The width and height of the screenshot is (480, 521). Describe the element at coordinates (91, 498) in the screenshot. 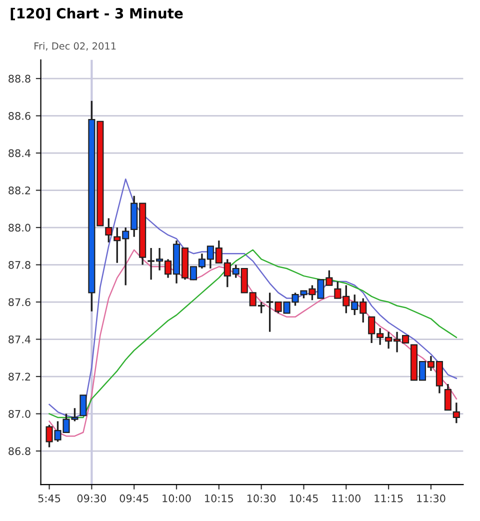

I see `x-tick-label: 09:30` at that location.